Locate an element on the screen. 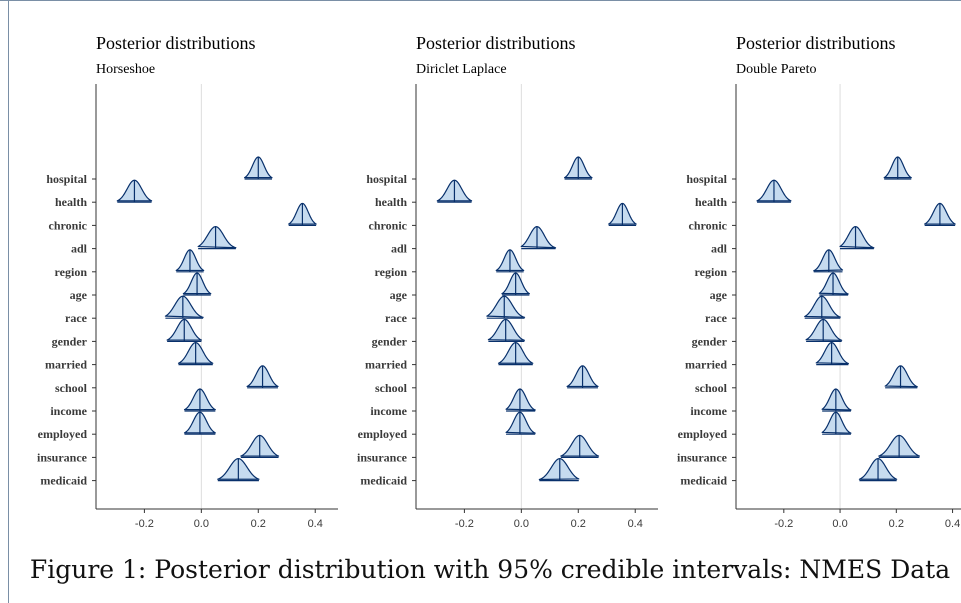 This screenshot has width=961, height=603. density-region is located at coordinates (828, 260).